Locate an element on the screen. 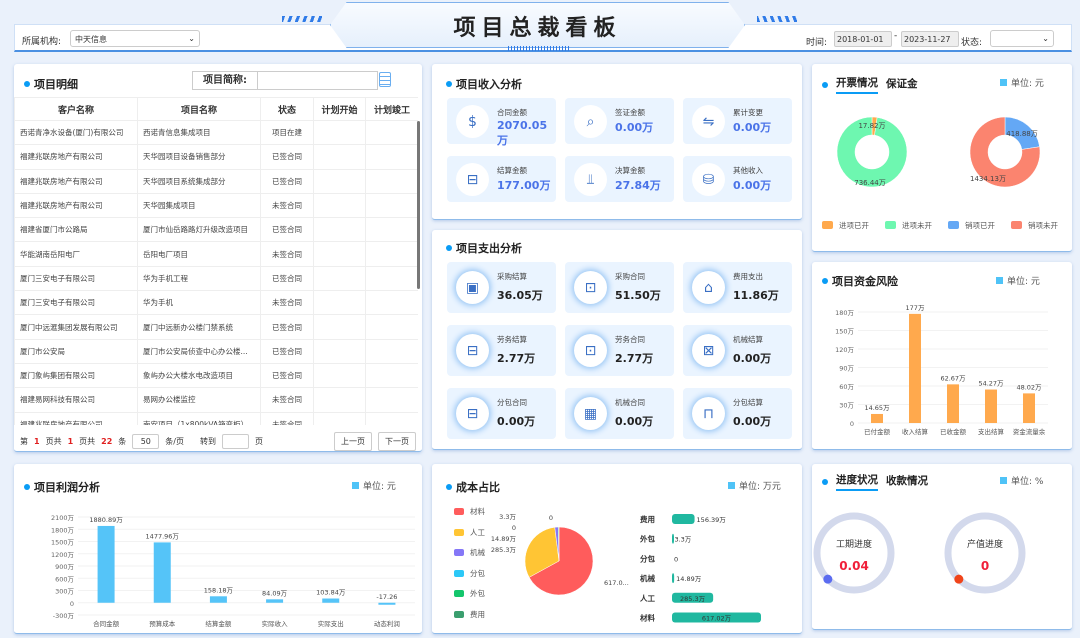  stat-label: 机械合同 is located at coordinates (630, 402).